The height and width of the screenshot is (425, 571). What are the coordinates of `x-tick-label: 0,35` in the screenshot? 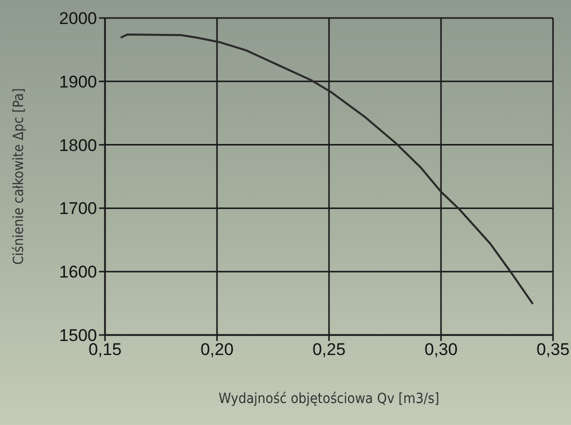 It's located at (553, 350).